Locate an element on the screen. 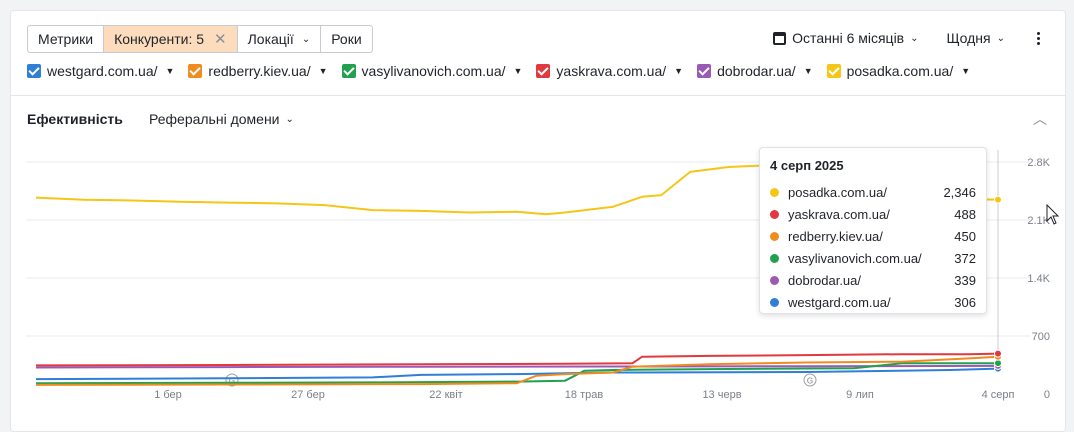 The width and height of the screenshot is (1074, 432). x-tick-label: 4 серп is located at coordinates (998, 395).